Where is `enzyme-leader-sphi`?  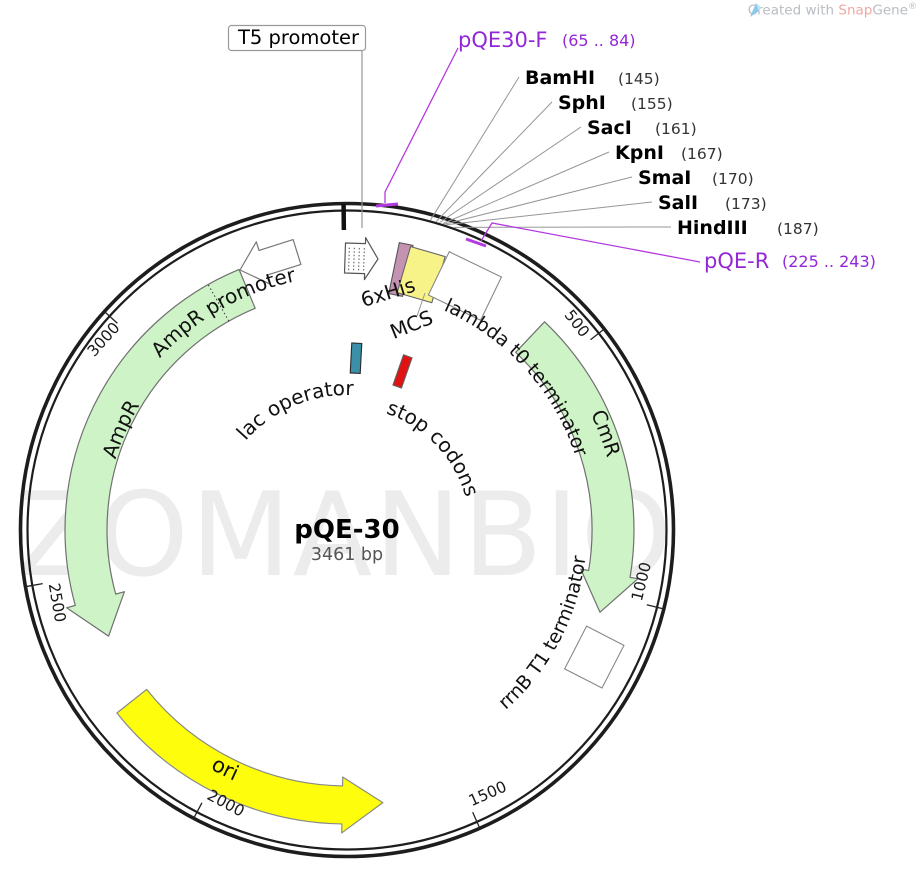
enzyme-leader-sphi is located at coordinates (494, 161).